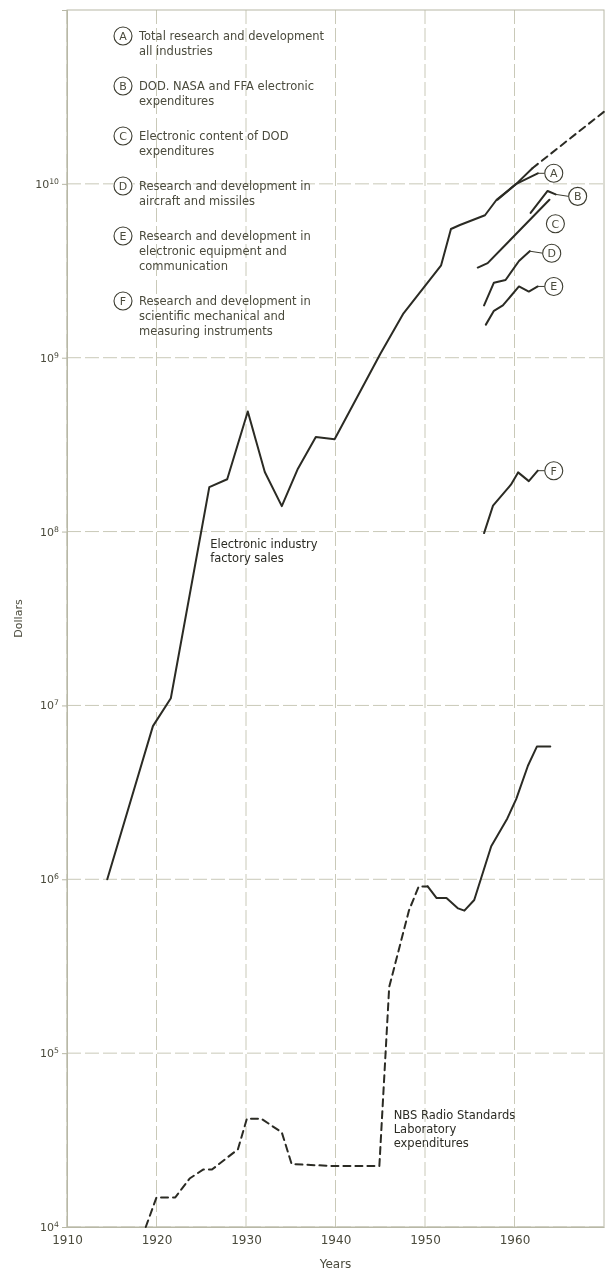  Describe the element at coordinates (551, 254) in the screenshot. I see `annotation: D` at that location.